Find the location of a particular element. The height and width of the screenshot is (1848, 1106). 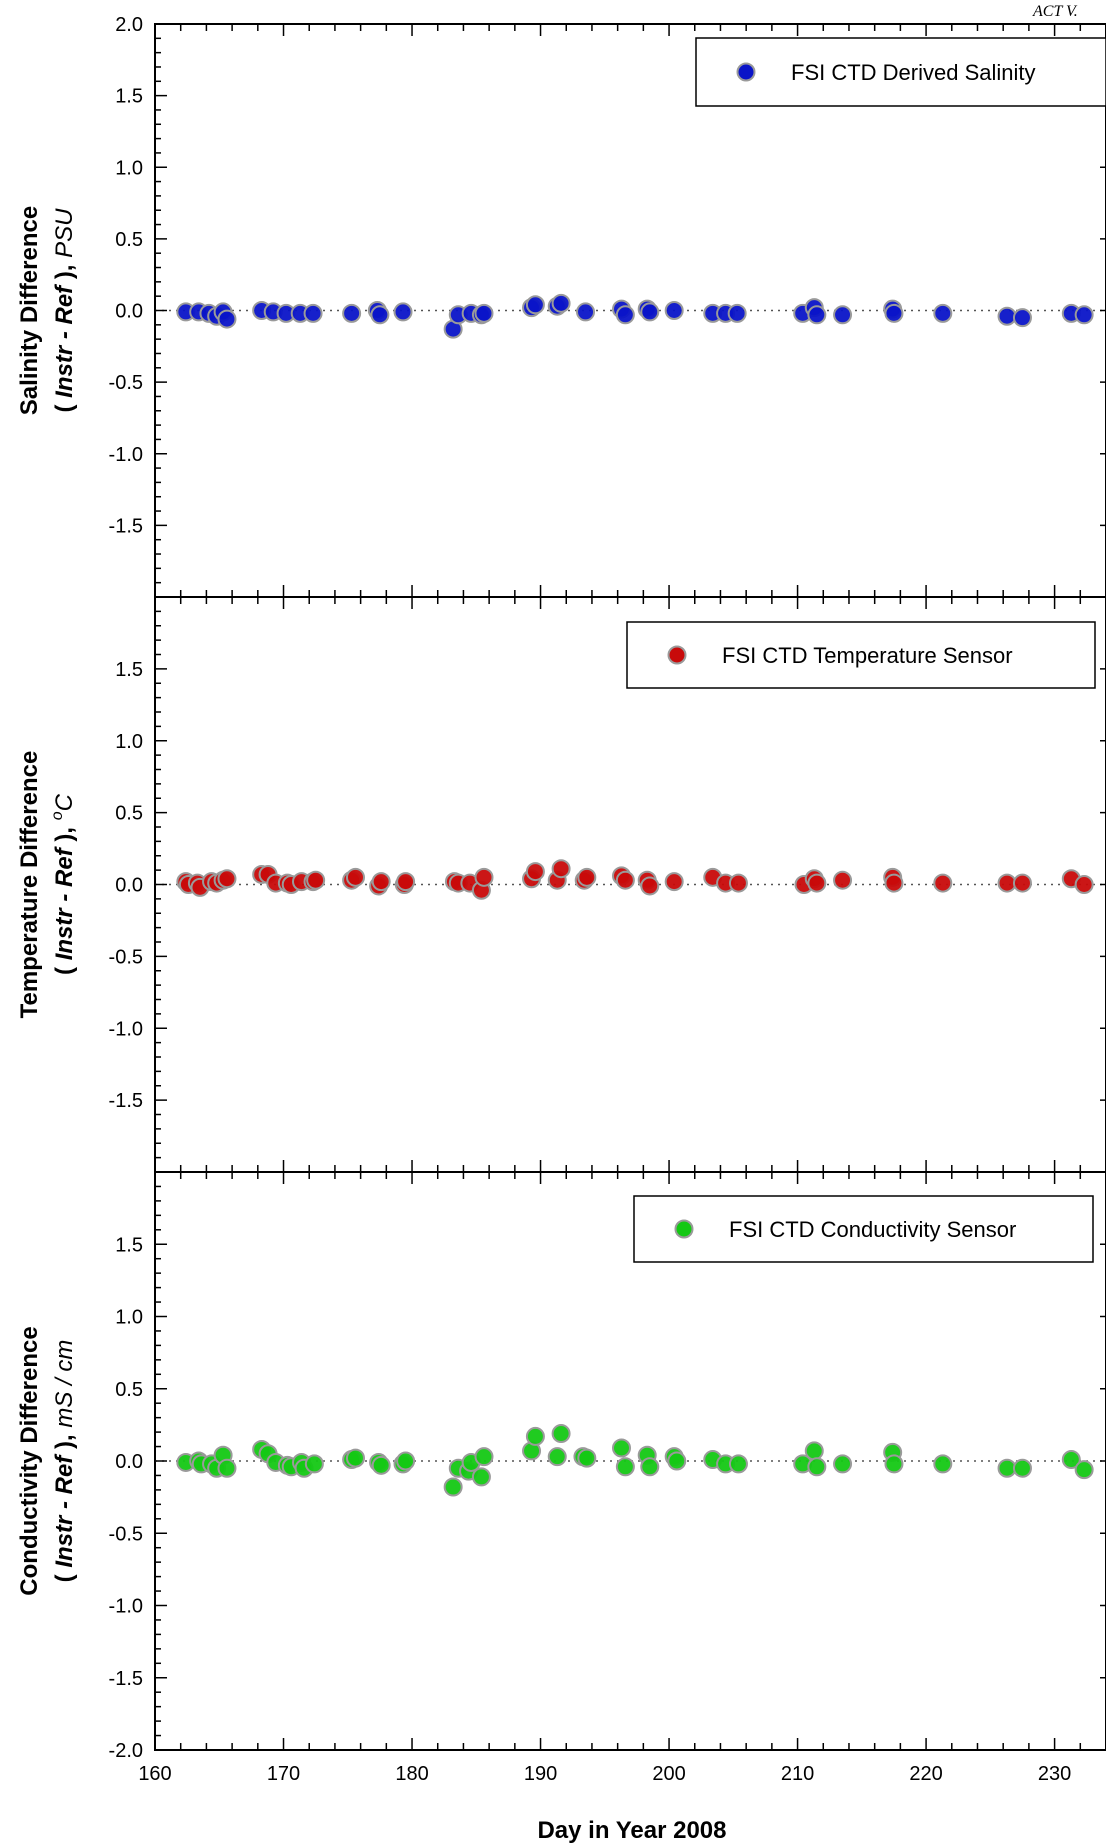

legend: FSI CTD Derived Salinity is located at coordinates (900, 72).